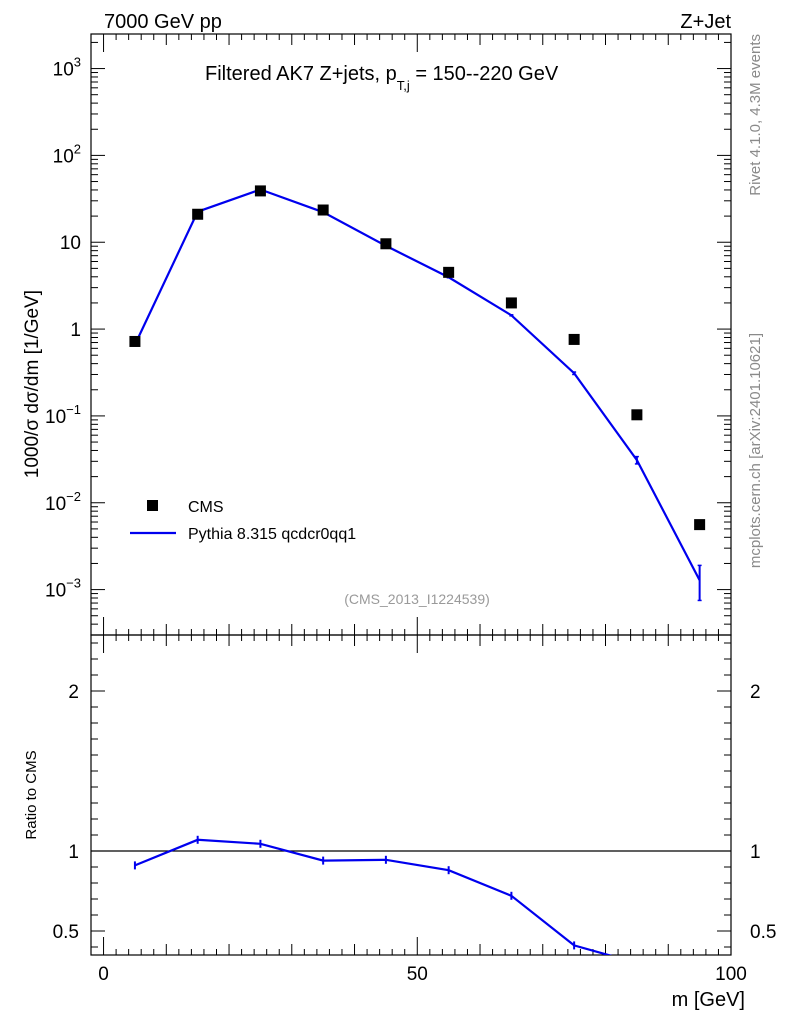 Image resolution: width=786 pixels, height=1029 pixels. What do you see at coordinates (272, 534) in the screenshot?
I see `legend-pythia-label: Pythia 8.315 qcdcr0qq1` at bounding box center [272, 534].